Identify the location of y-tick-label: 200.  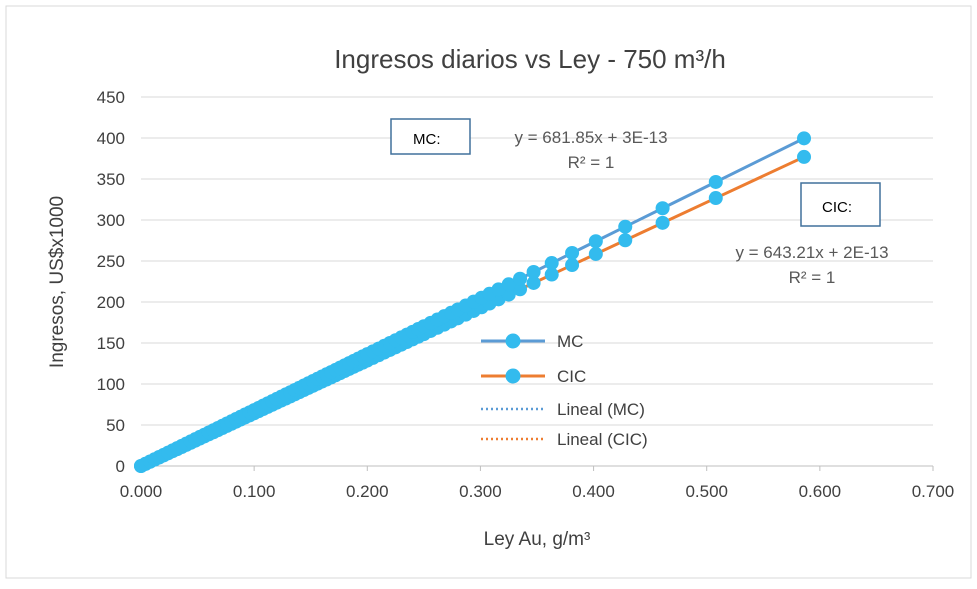
(111, 302).